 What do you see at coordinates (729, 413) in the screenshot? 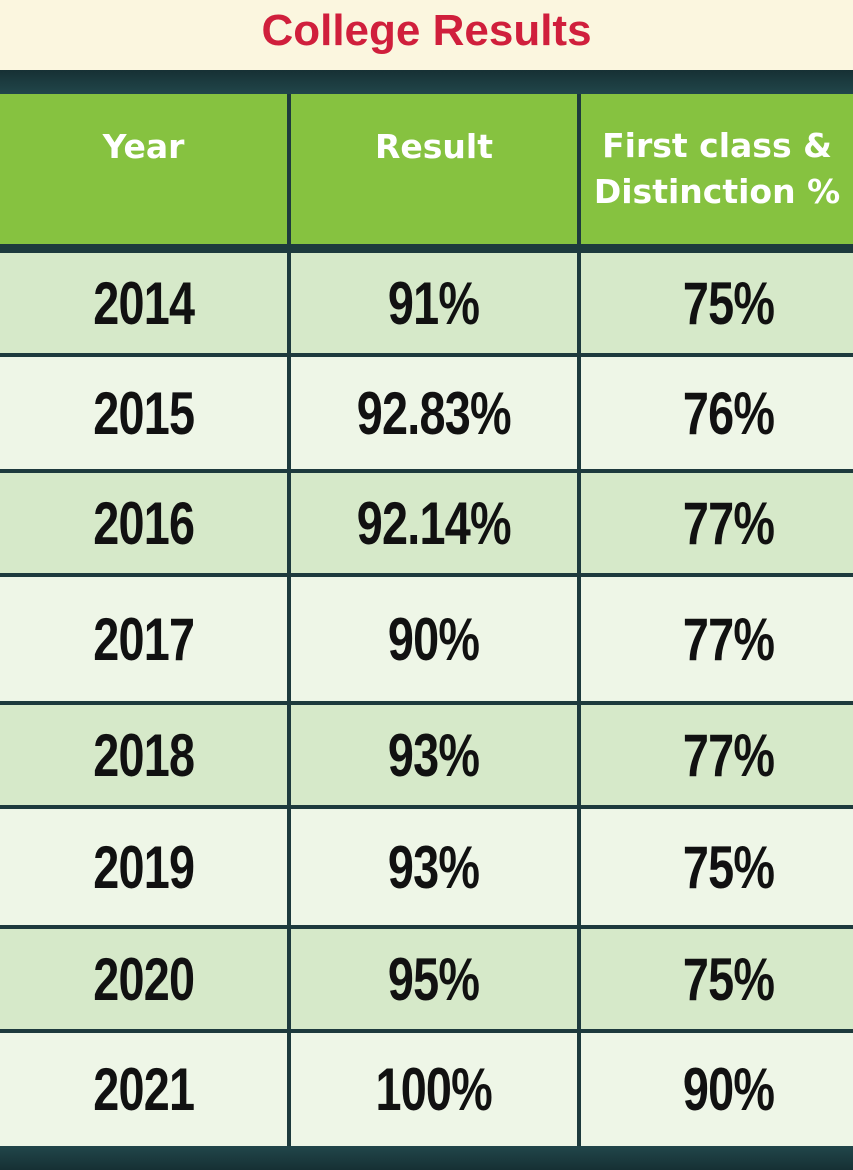
I see `distinction-value: 76%` at bounding box center [729, 413].